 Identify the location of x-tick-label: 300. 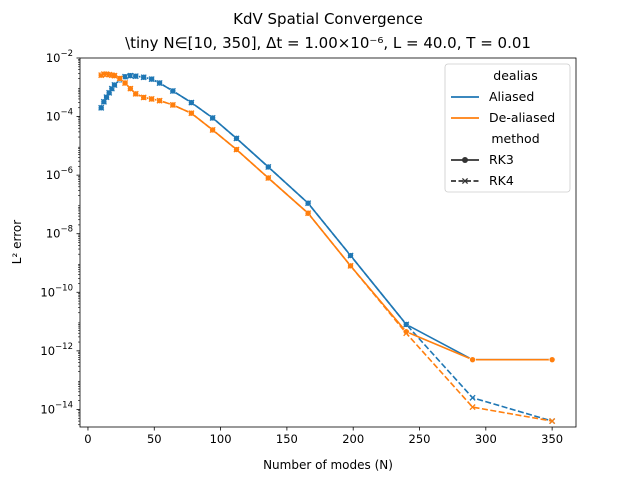
(486, 439).